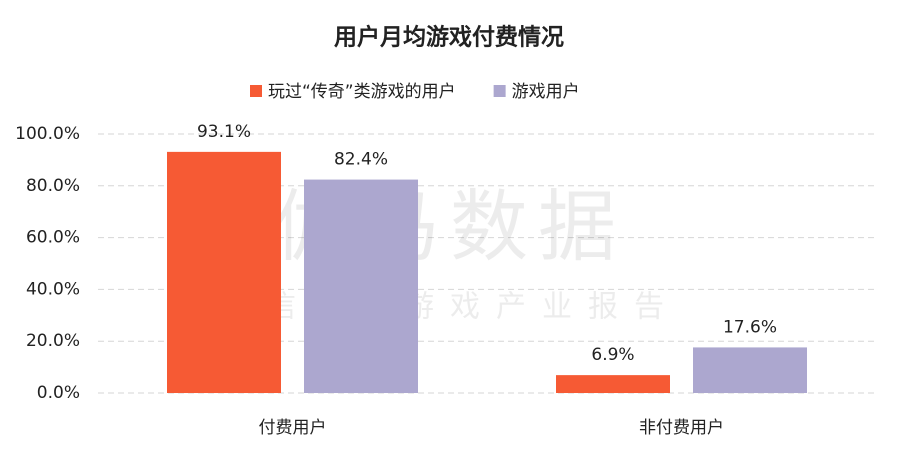 The width and height of the screenshot is (899, 461). I want to click on y-tick-label: 20.0%, so click(53, 341).